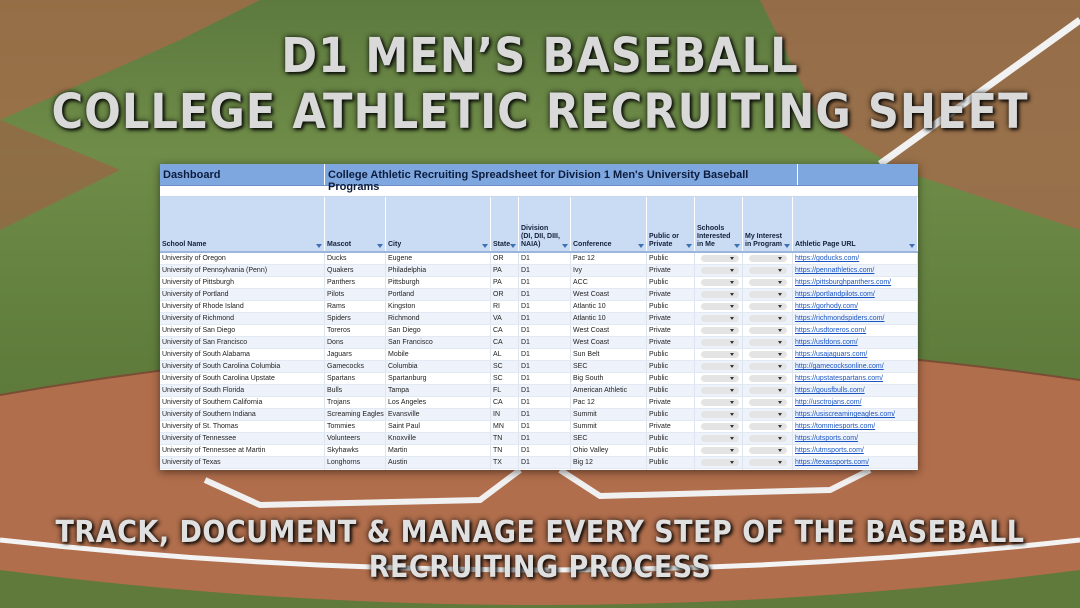 The width and height of the screenshot is (1080, 608). What do you see at coordinates (855, 426) in the screenshot?
I see `cell-athletic-url-link: https://tommiesports.com/` at bounding box center [855, 426].